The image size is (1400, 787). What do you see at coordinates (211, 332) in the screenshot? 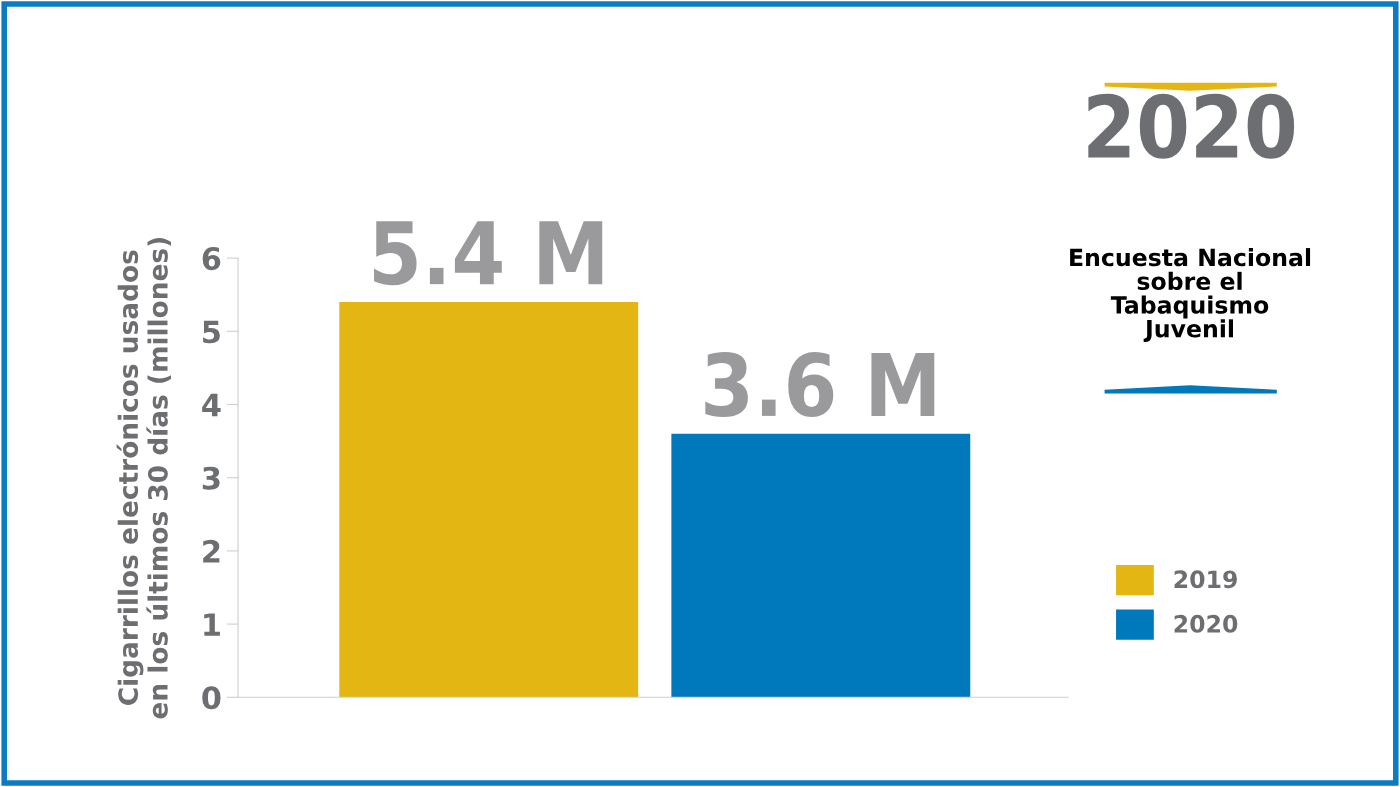
I see `y-tick-label: 5` at bounding box center [211, 332].